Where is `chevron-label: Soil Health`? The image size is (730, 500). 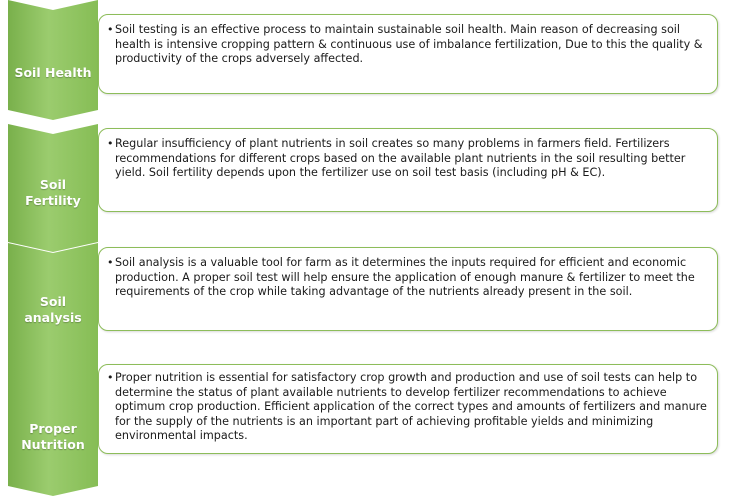 chevron-label: Soil Health is located at coordinates (53, 72).